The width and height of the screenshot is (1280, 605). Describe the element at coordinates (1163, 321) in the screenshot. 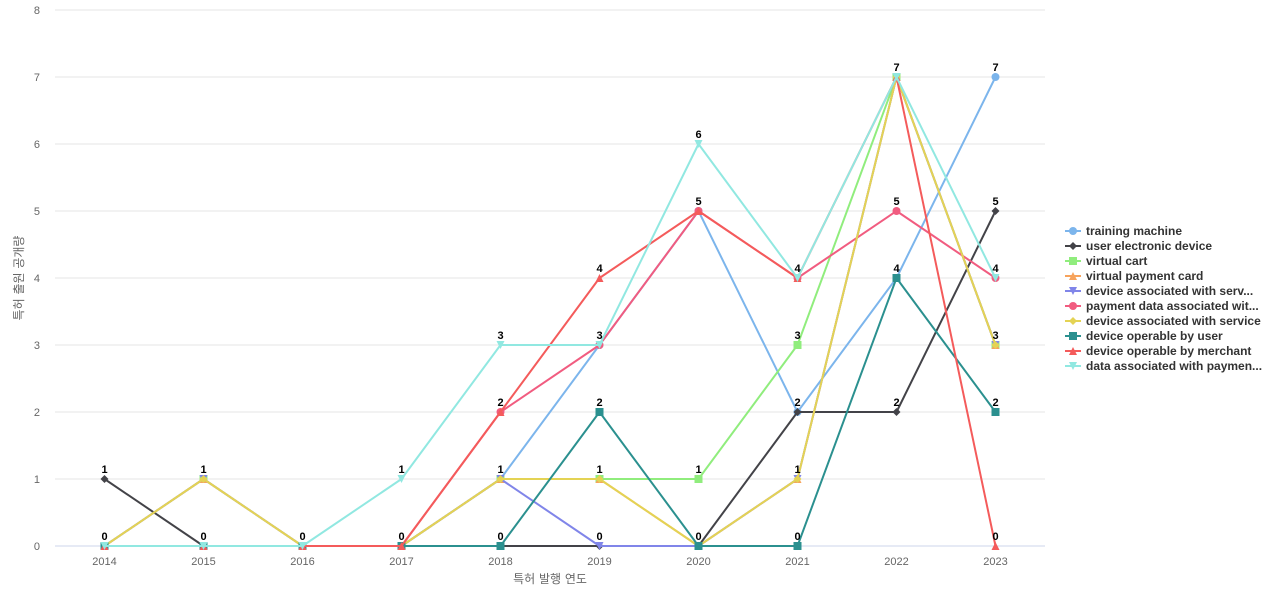

I see `legend-item: device associated with service` at that location.